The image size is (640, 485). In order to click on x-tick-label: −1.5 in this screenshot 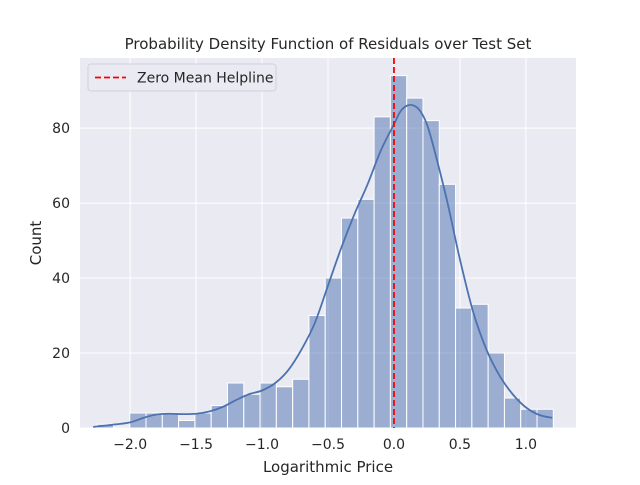, I will do `click(196, 445)`.